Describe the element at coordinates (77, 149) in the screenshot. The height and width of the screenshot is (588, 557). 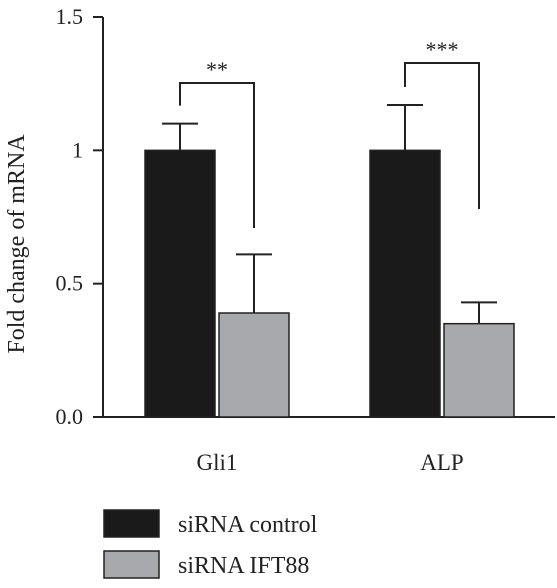
I see `y-tick-label: 1` at that location.